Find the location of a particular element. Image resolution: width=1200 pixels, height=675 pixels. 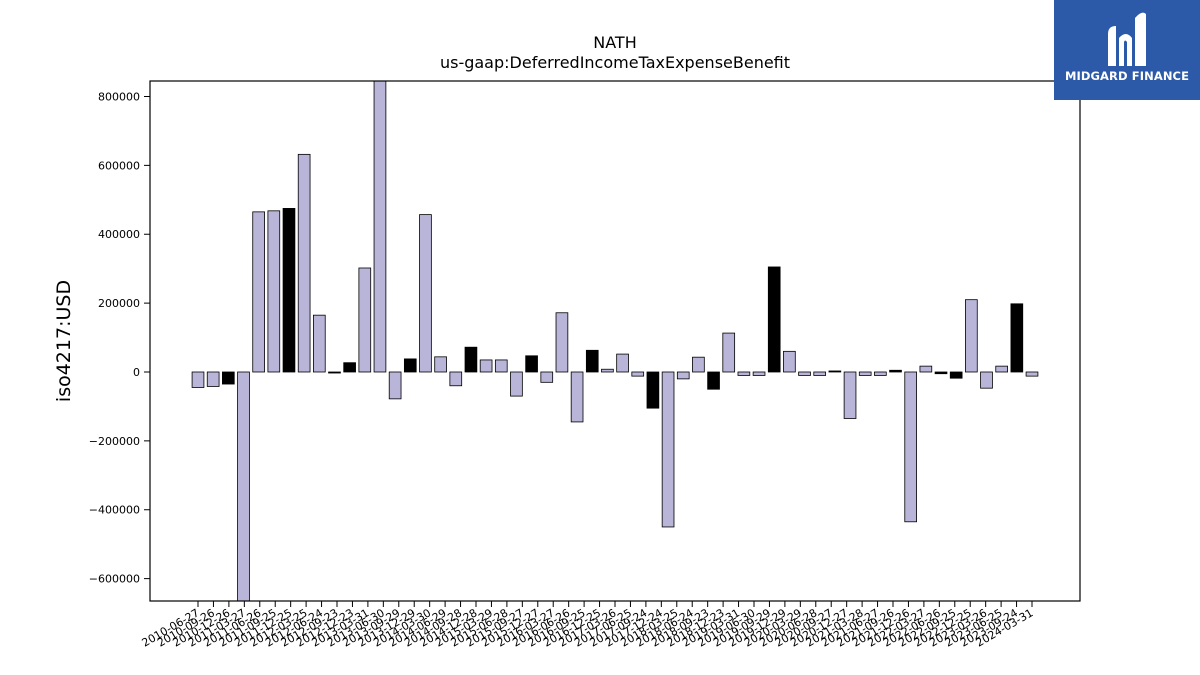

y-tick-label: 200000 is located at coordinates (119, 303).